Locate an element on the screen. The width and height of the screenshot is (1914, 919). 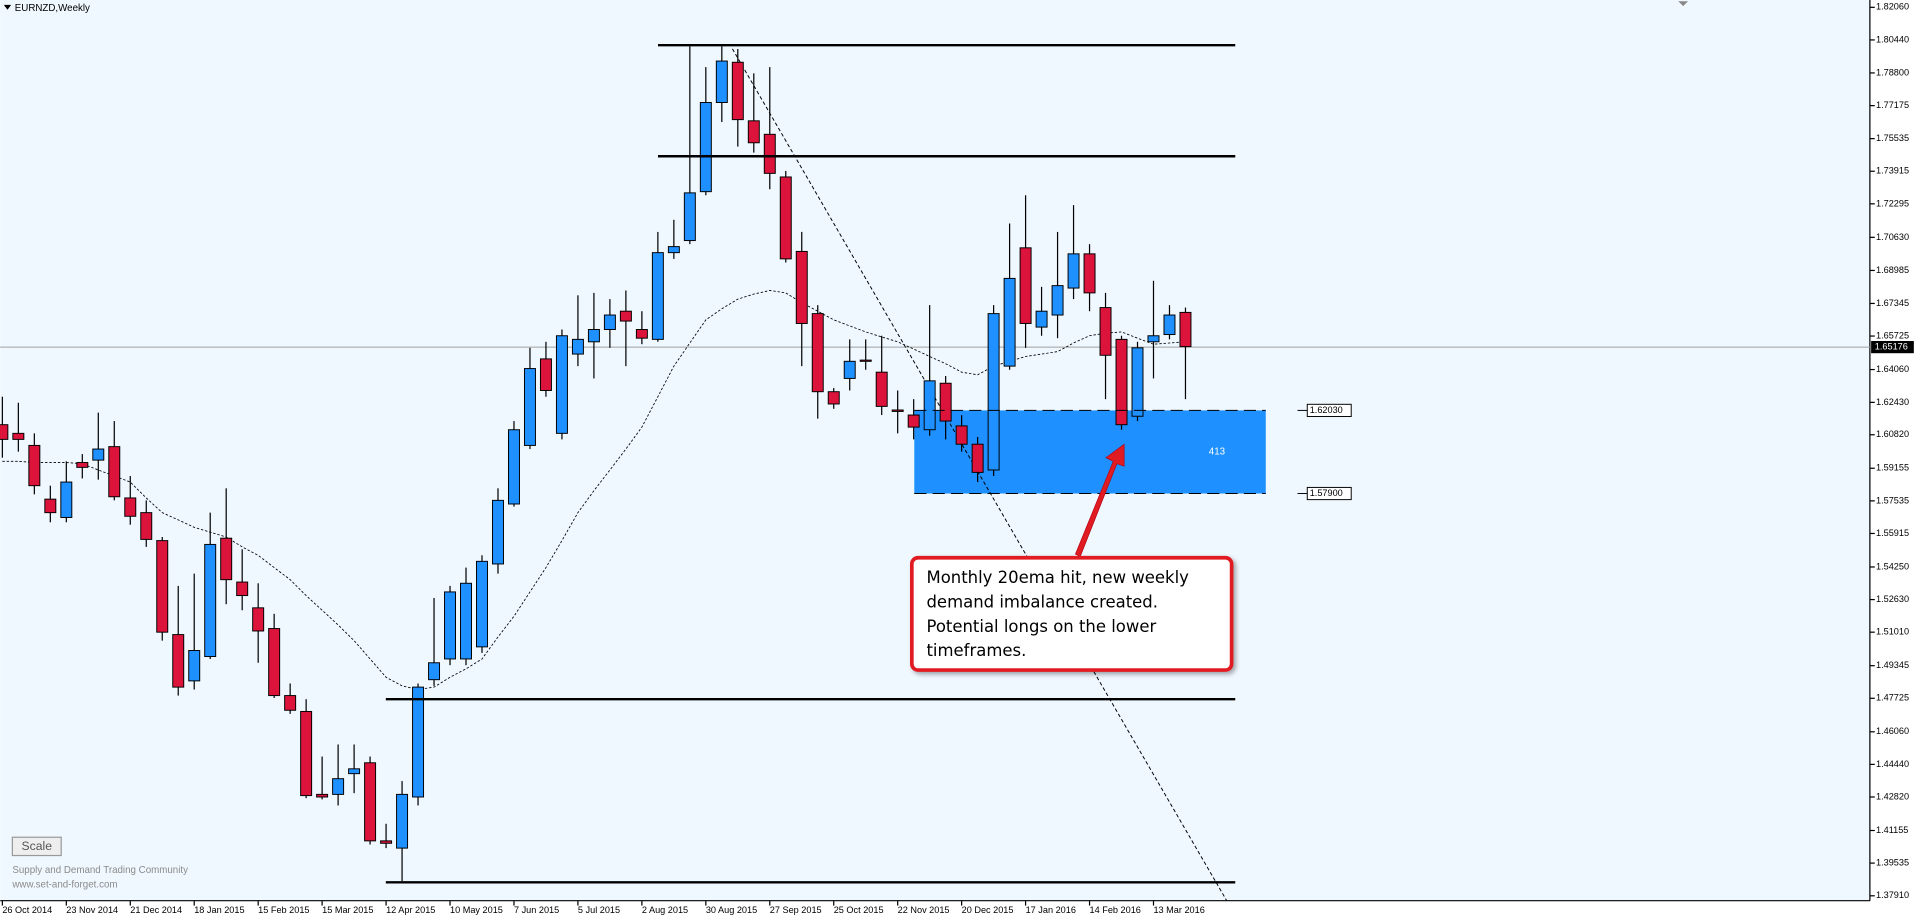
y-tick-label: 1.78800 is located at coordinates (1892, 72).